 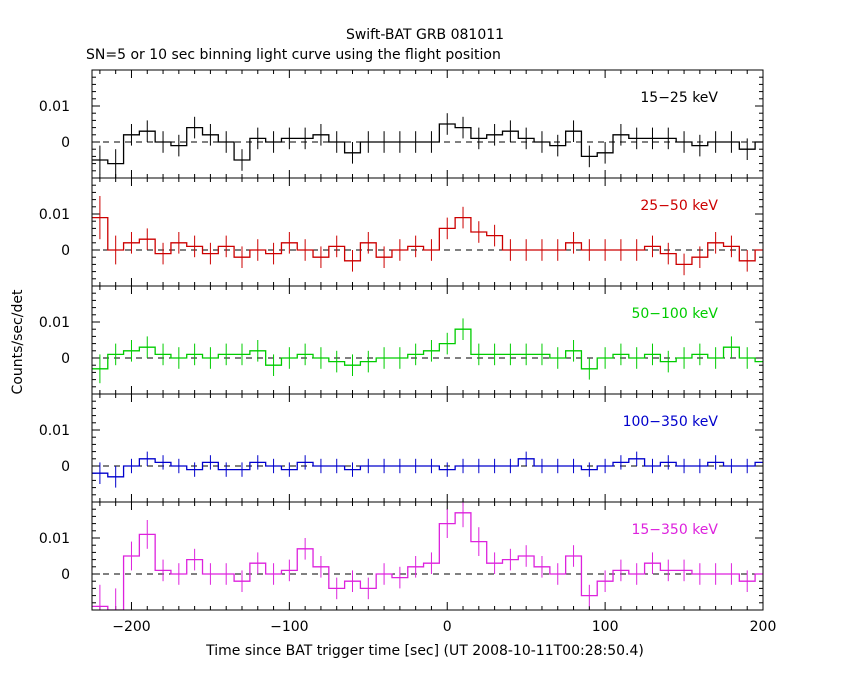 I want to click on series-label: 15−350 keV, so click(x=674, y=530).